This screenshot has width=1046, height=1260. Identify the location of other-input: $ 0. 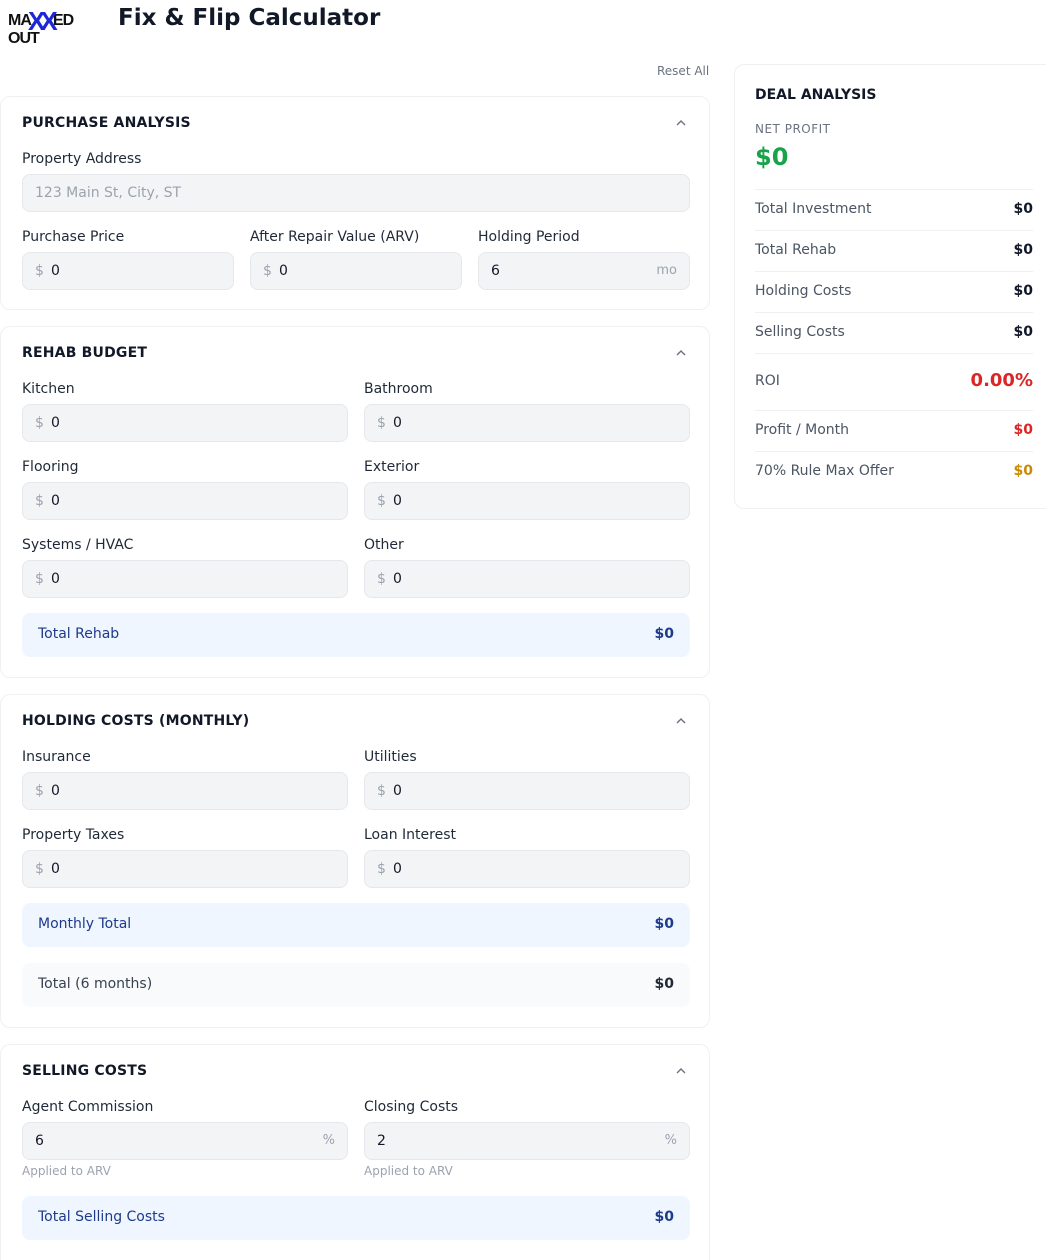
(527, 579).